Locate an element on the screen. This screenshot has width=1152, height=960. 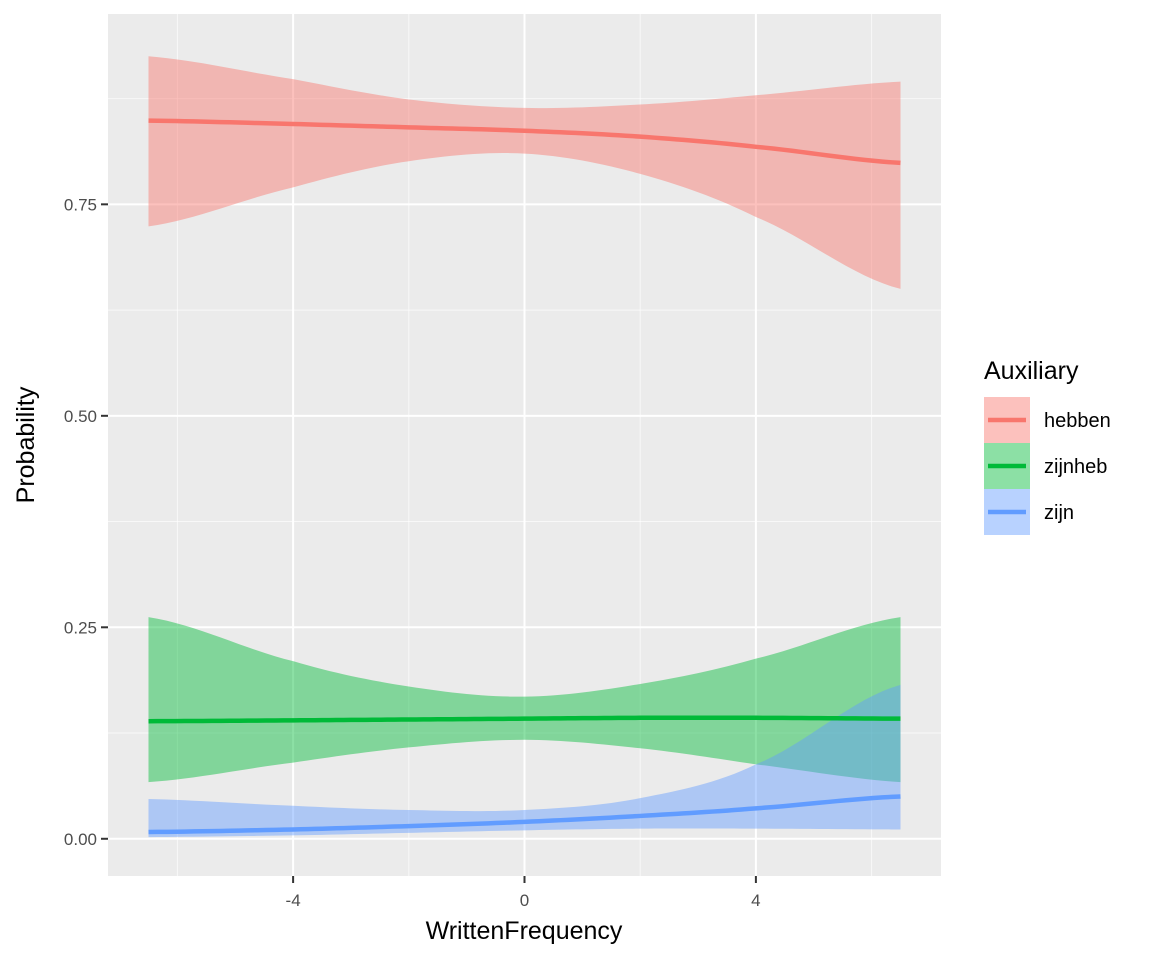
y-tick-label: 0.25 is located at coordinates (80, 627).